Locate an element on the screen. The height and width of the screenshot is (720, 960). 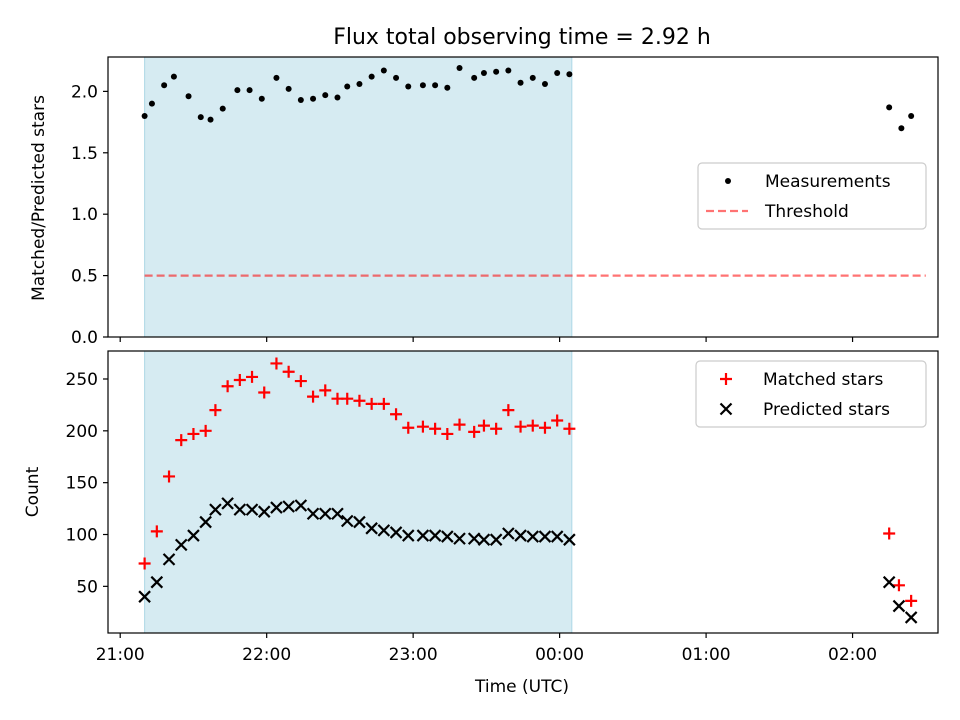
bottom-y-tick-label: 250 is located at coordinates (82, 380).